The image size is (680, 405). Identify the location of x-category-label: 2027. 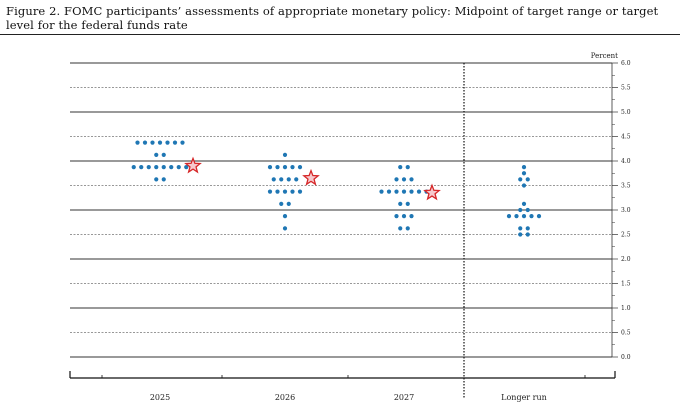
(404, 397).